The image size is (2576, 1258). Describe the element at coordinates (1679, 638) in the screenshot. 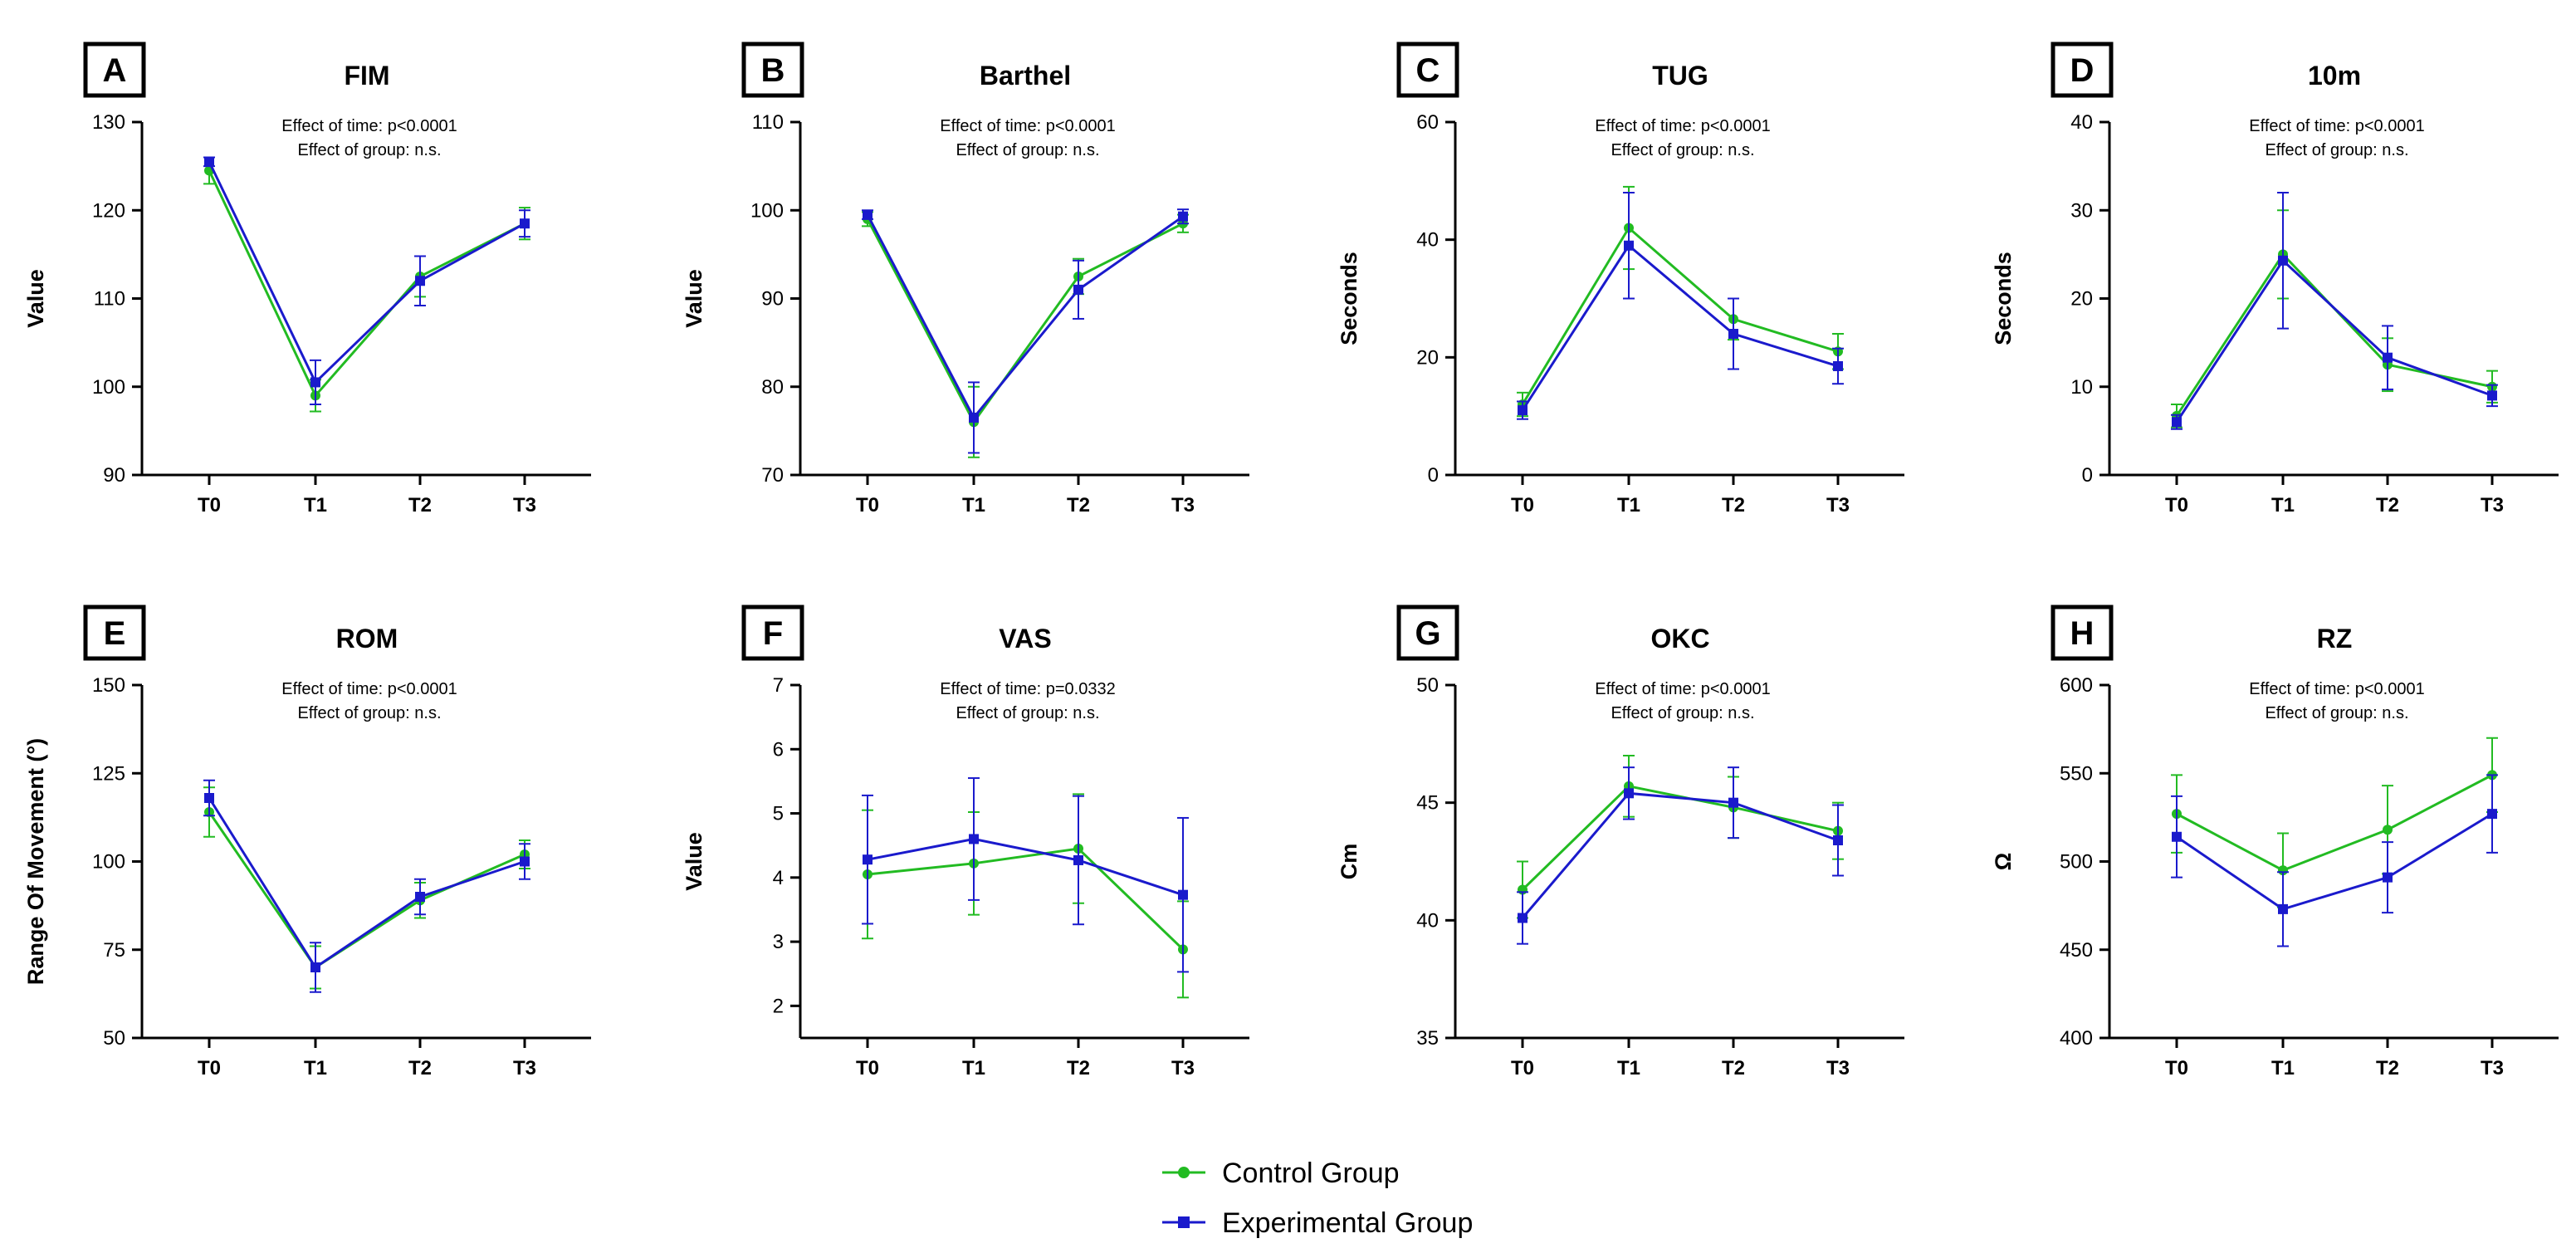

I see `chart-title: OKC` at that location.